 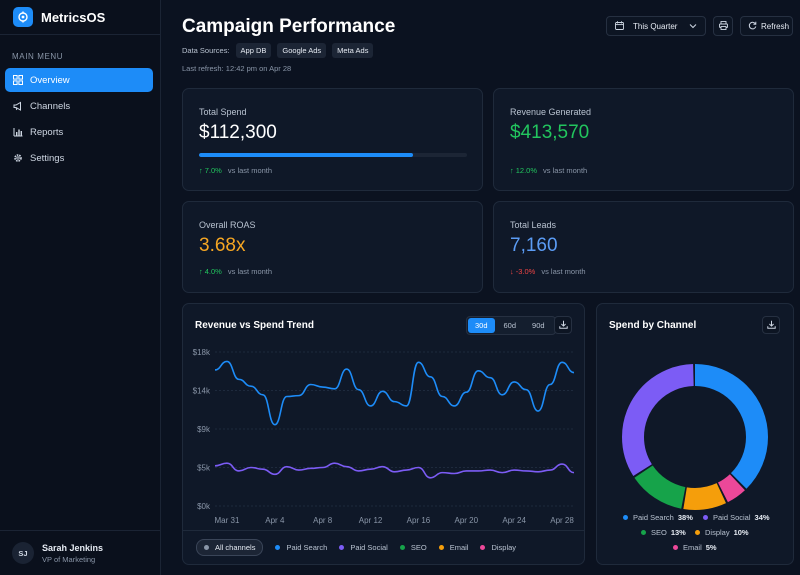 What do you see at coordinates (659, 532) in the screenshot?
I see `legend-label: SEO` at bounding box center [659, 532].